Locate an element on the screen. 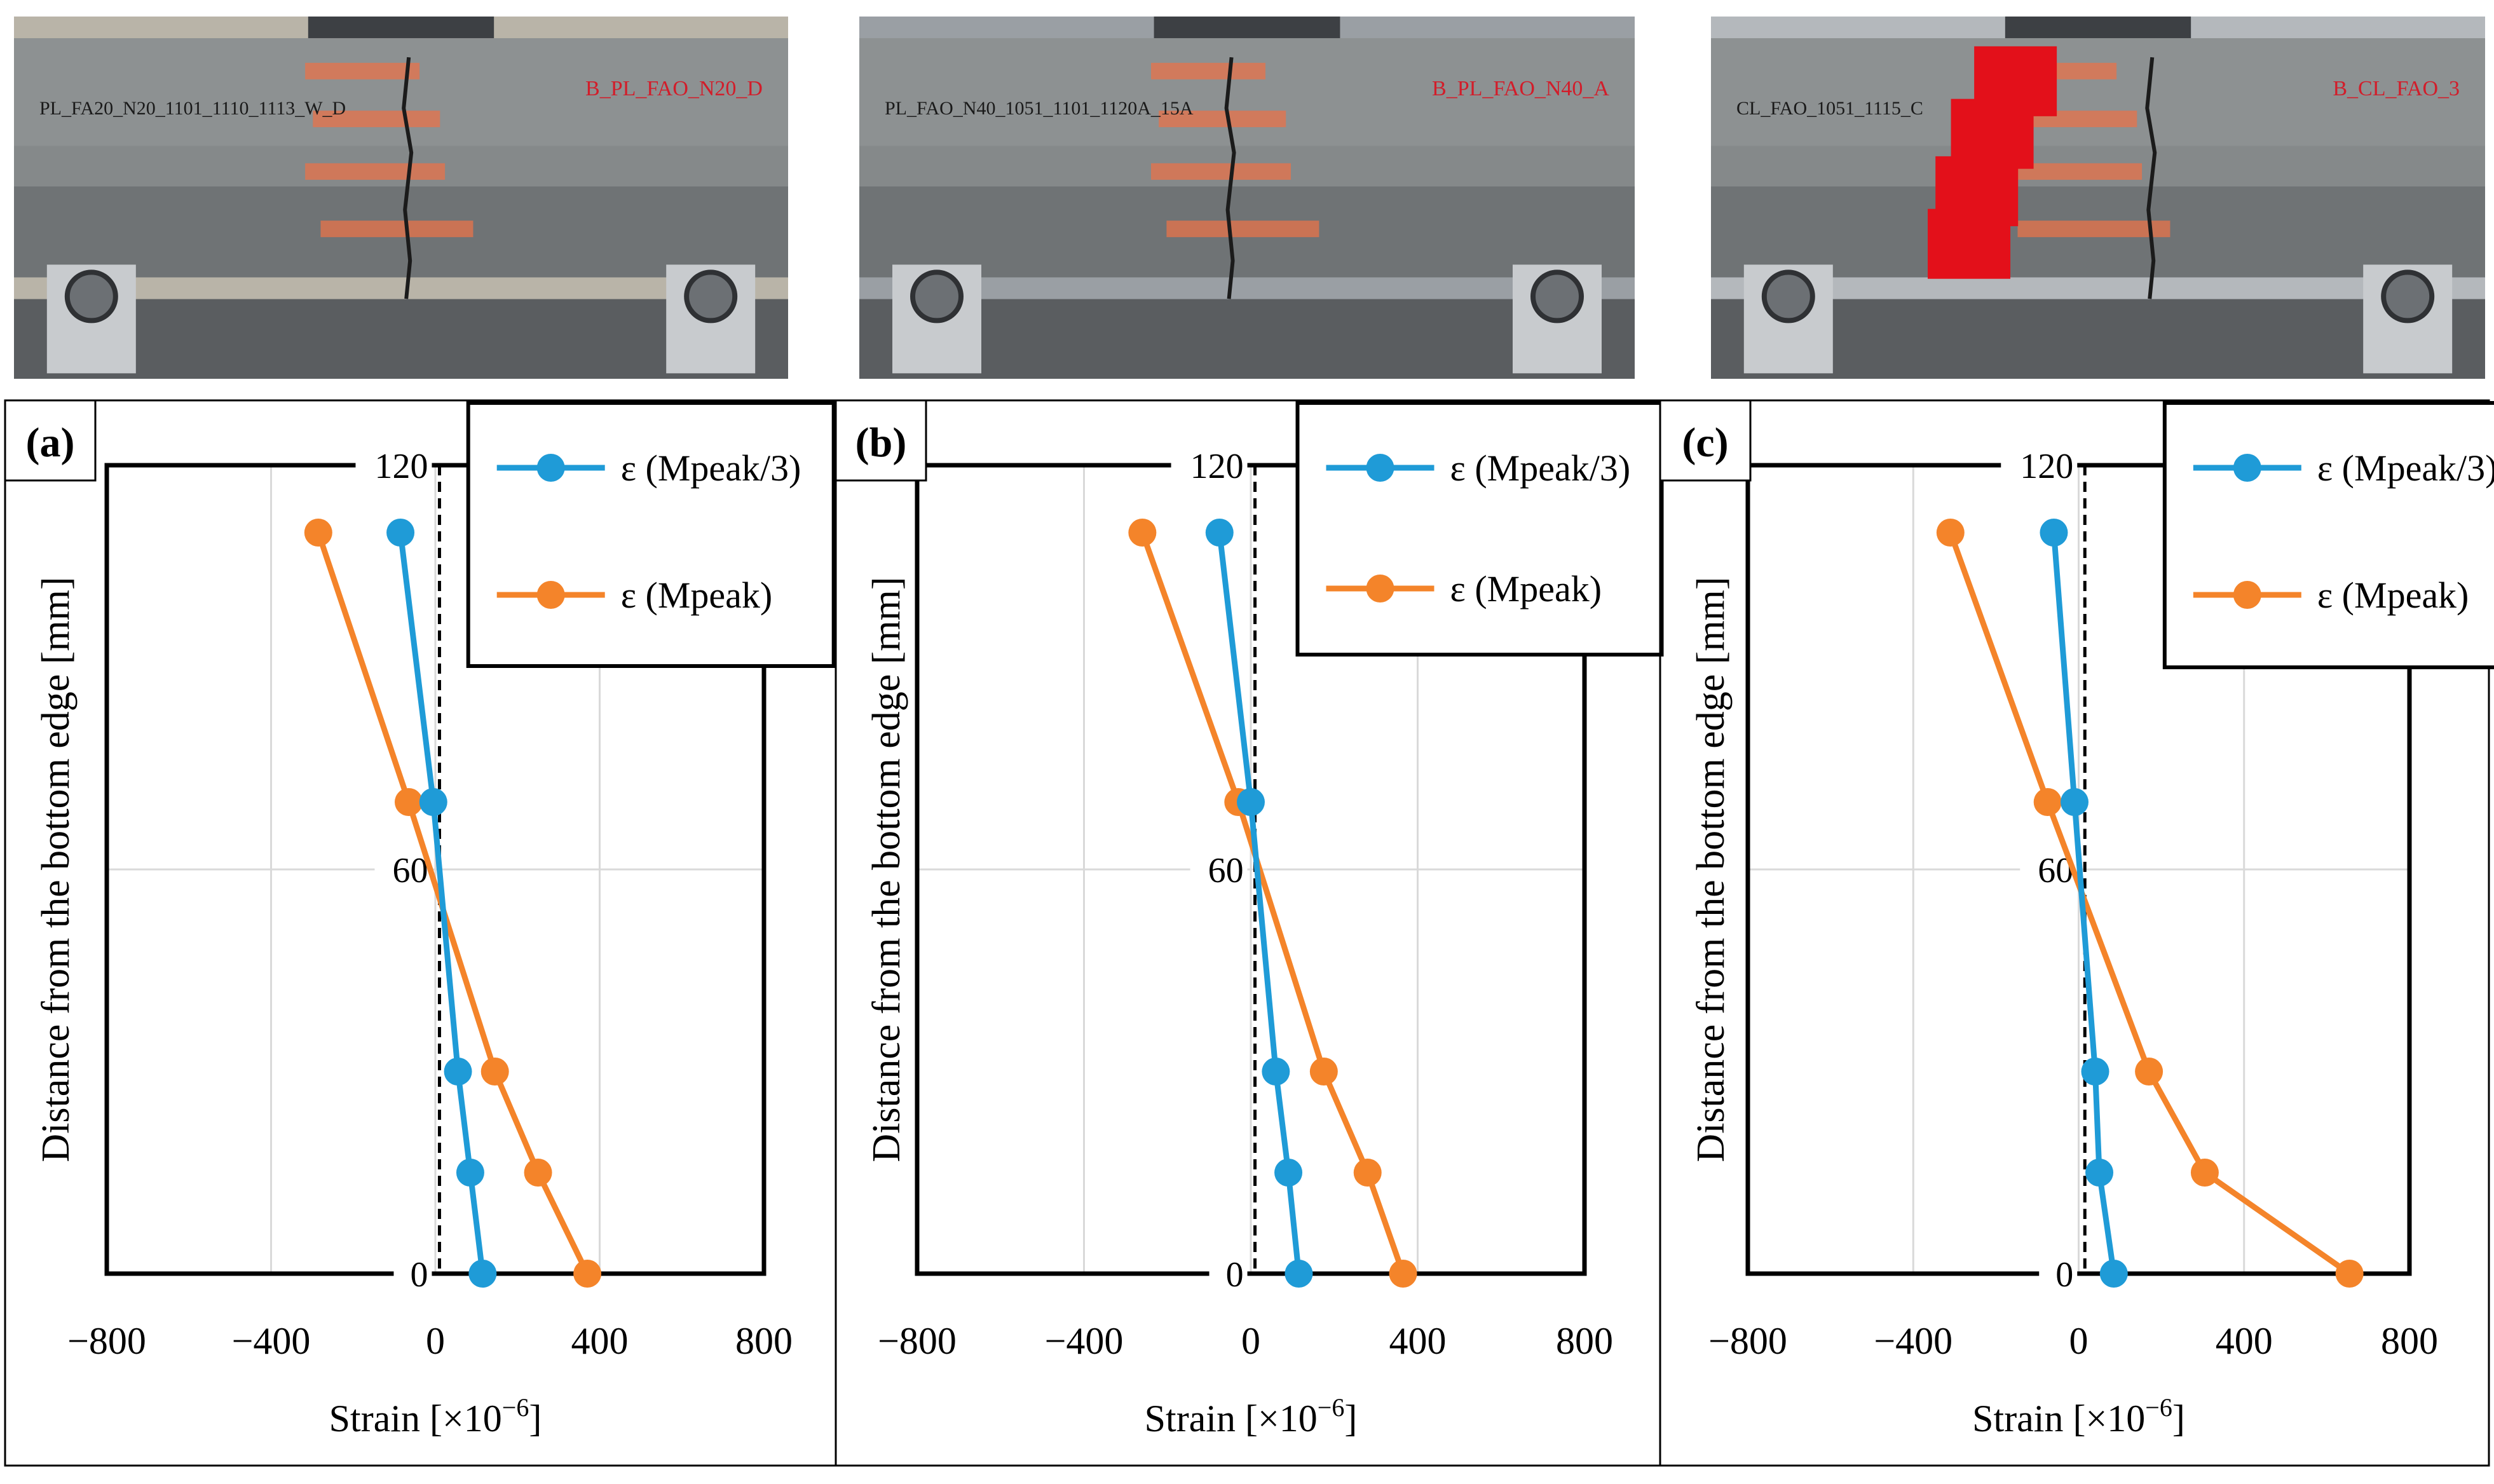  marker-label: B_CL_FAO_3 is located at coordinates (2396, 88).